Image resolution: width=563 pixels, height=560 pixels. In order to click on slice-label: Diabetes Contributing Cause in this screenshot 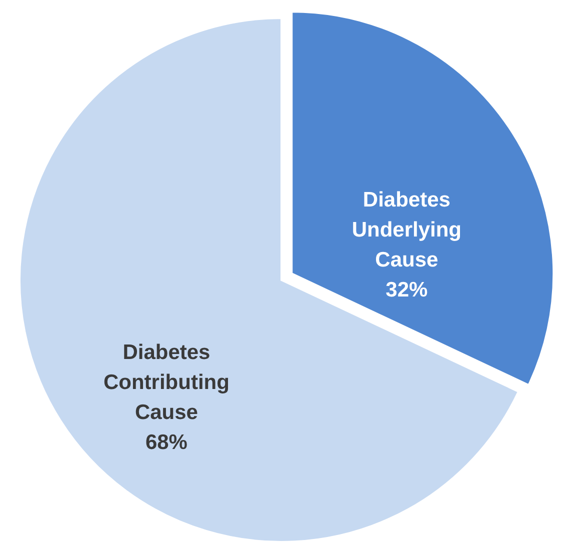, I will do `click(166, 382)`.